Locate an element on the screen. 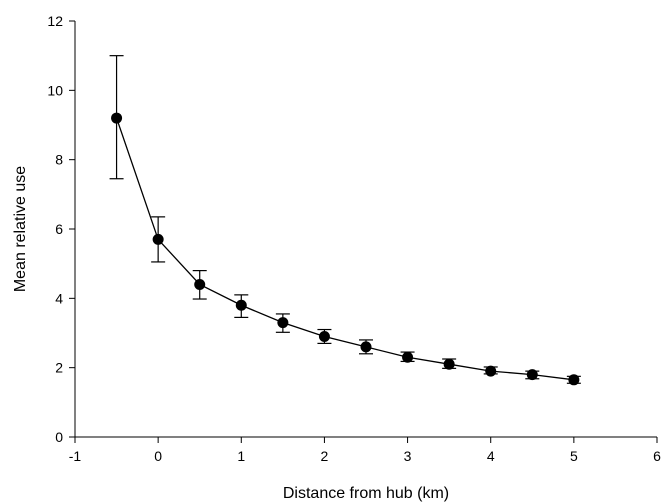  y-axis-title: Mean relative use is located at coordinates (20, 229).